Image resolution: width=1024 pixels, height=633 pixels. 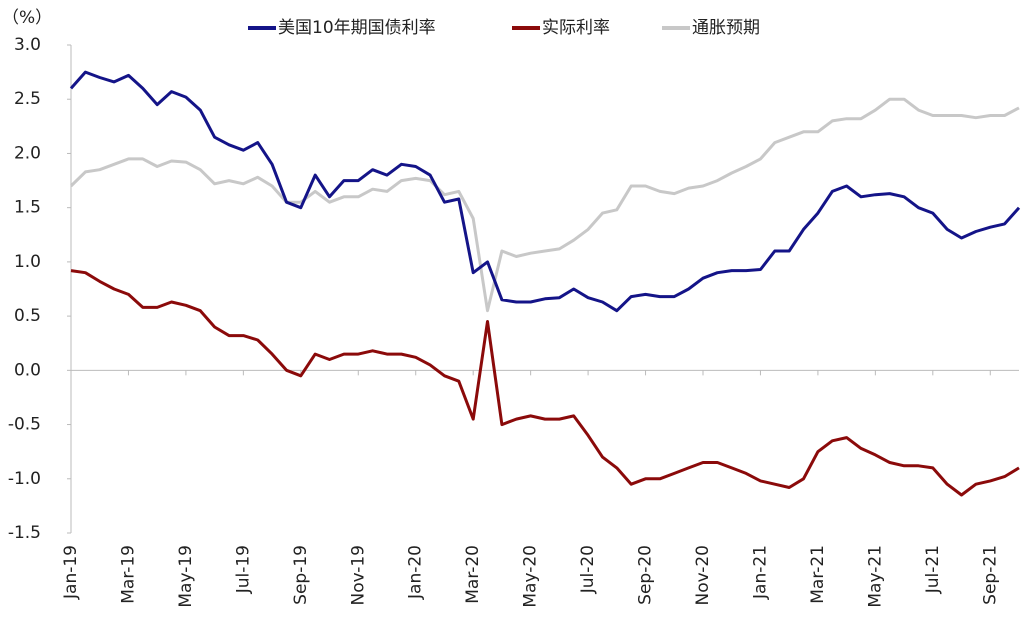 What do you see at coordinates (473, 574) in the screenshot?
I see `x-tick-label: Mar-20` at bounding box center [473, 574].